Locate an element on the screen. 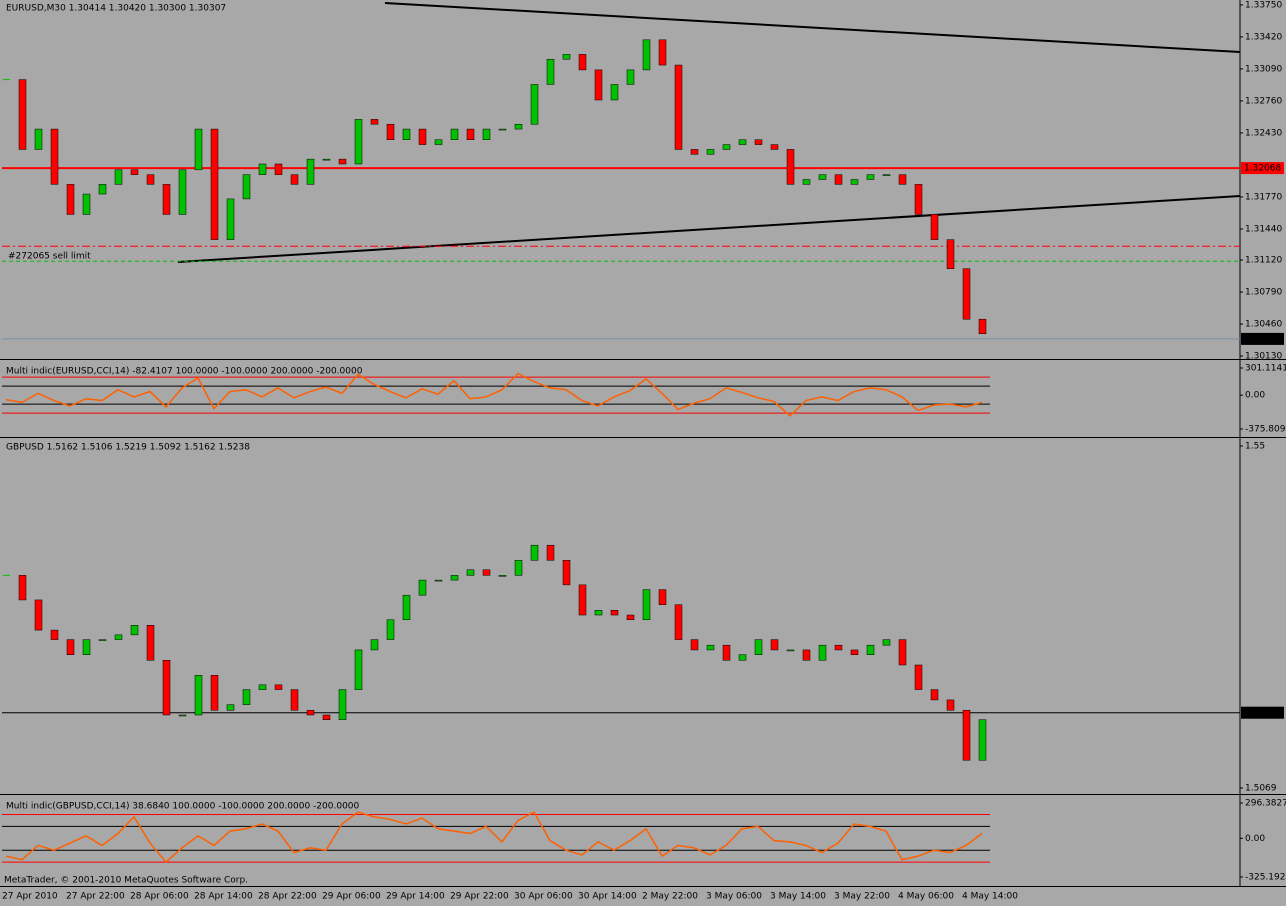 Image resolution: width=1286 pixels, height=906 pixels. x-tick-label: 28 Apr 22:00 is located at coordinates (287, 897).